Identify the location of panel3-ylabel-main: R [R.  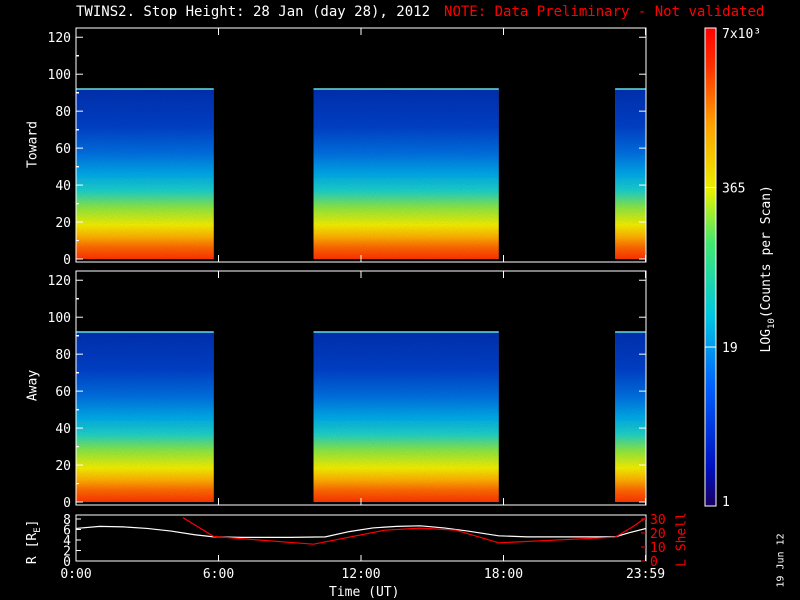
(33, 548).